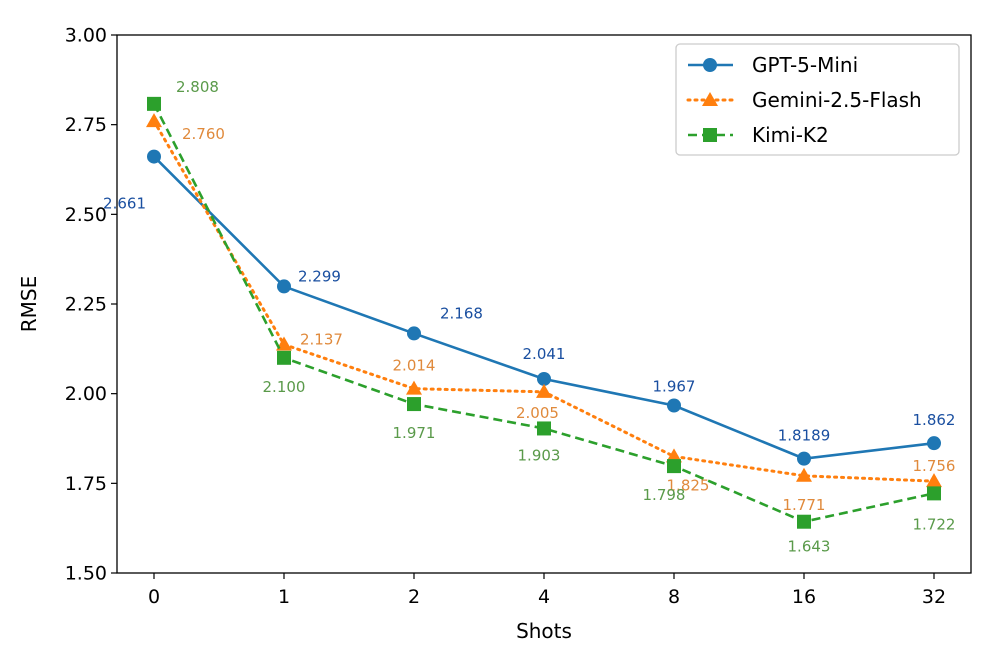 Image resolution: width=996 pixels, height=664 pixels. I want to click on data-label-gpt-5-mini: 2.041, so click(544, 354).